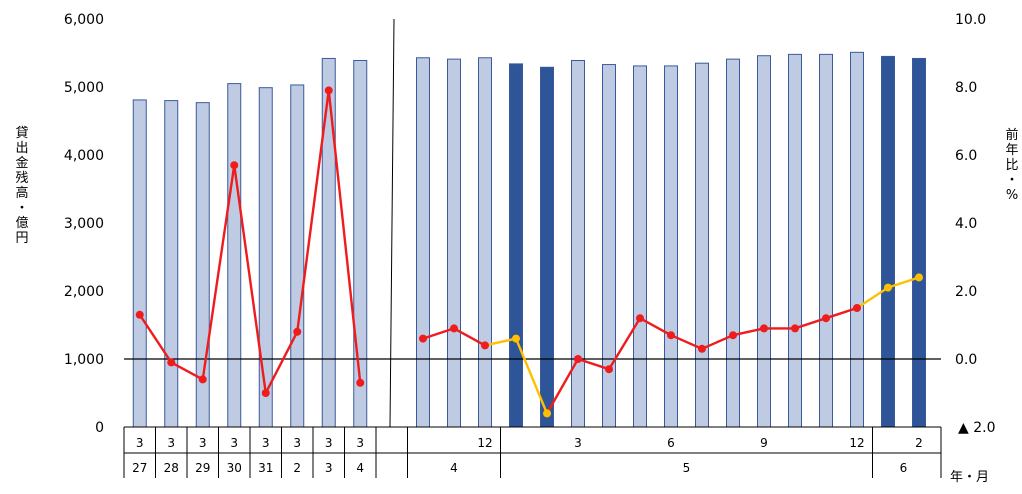 The height and width of the screenshot is (494, 1022). What do you see at coordinates (99, 428) in the screenshot?
I see `y-tick-left-0: 0` at bounding box center [99, 428].